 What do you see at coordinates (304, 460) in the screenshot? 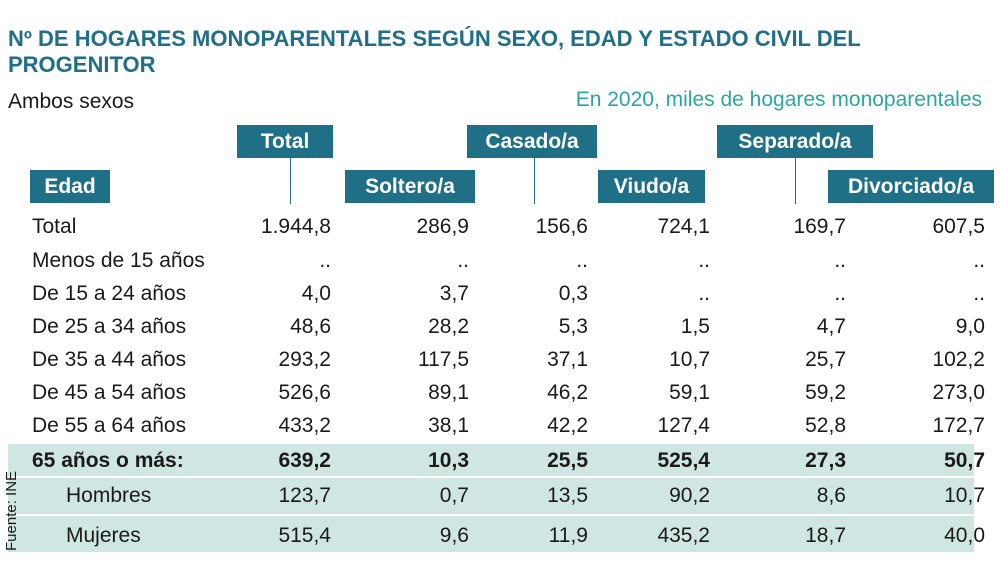
I see `table-cell: 639,2` at bounding box center [304, 460].